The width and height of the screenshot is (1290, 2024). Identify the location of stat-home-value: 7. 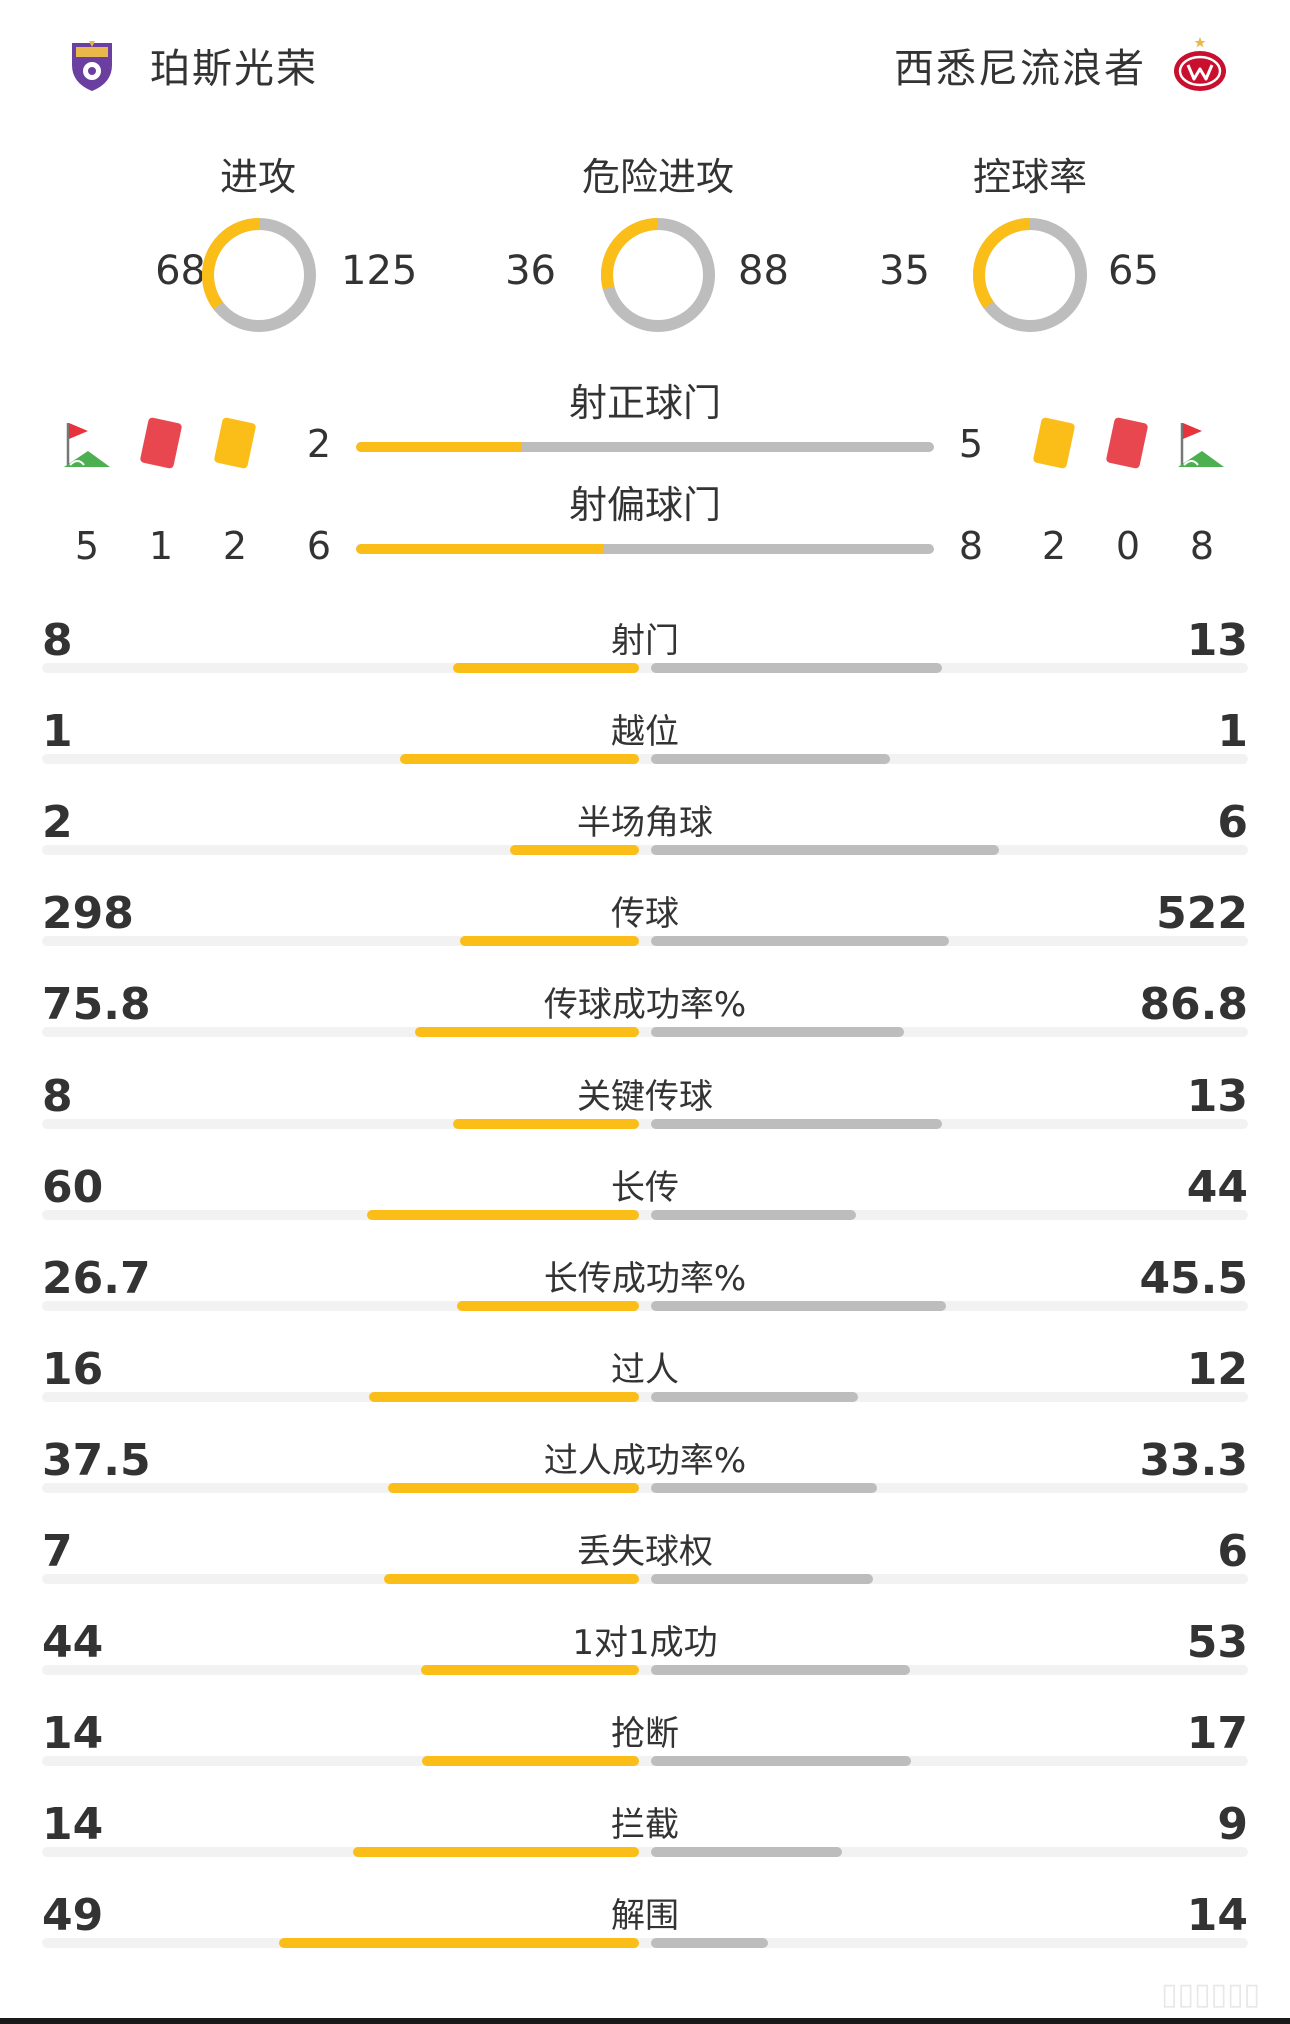
(57, 1551).